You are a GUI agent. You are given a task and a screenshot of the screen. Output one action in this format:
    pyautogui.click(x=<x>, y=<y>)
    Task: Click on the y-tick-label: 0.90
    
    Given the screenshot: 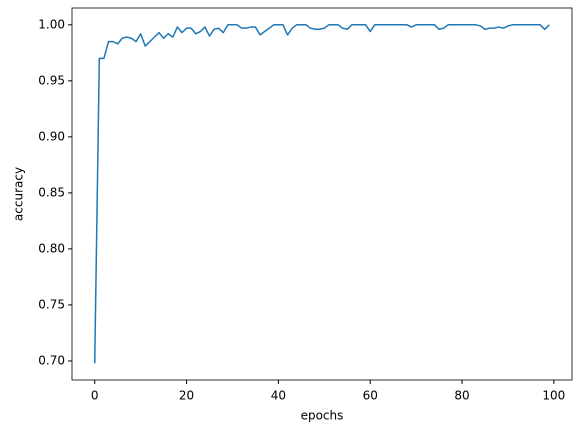 What is the action you would take?
    pyautogui.click(x=51, y=136)
    